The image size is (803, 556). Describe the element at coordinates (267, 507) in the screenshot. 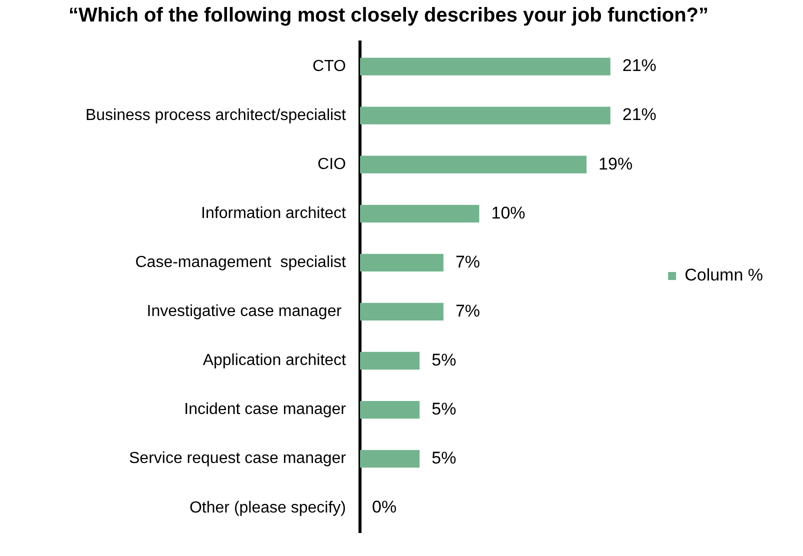

I see `y-tick-label: Other (please specify)` at that location.